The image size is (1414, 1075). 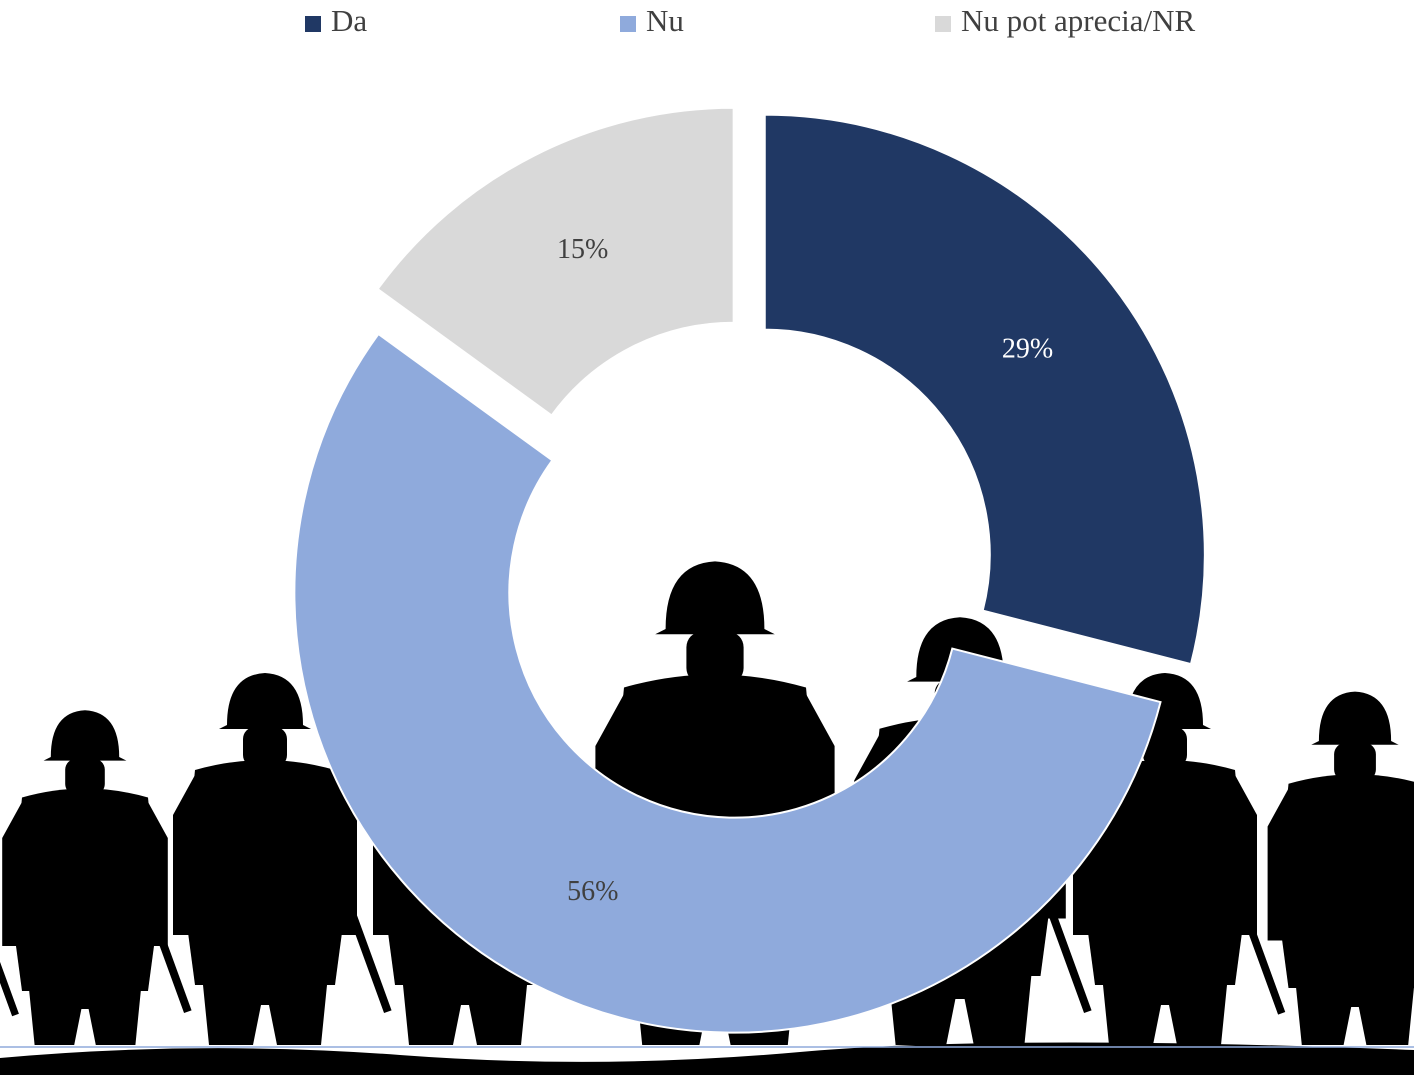 I want to click on legend-label: Nu, so click(x=665, y=20).